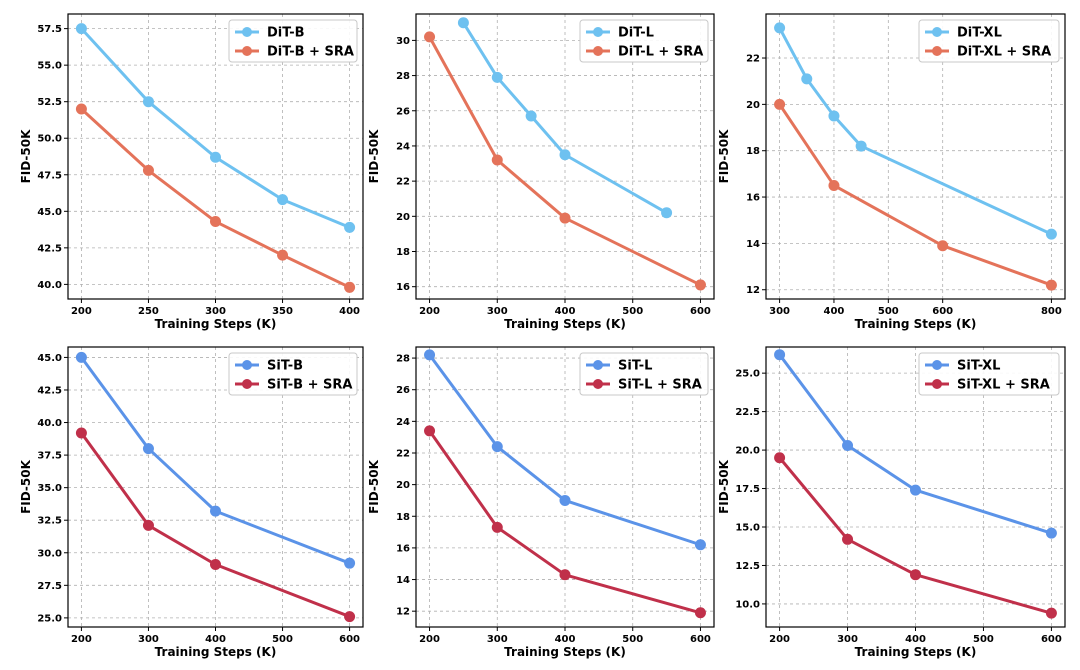 The width and height of the screenshot is (1080, 670). I want to click on y-tick-label: 47.5, so click(49, 175).